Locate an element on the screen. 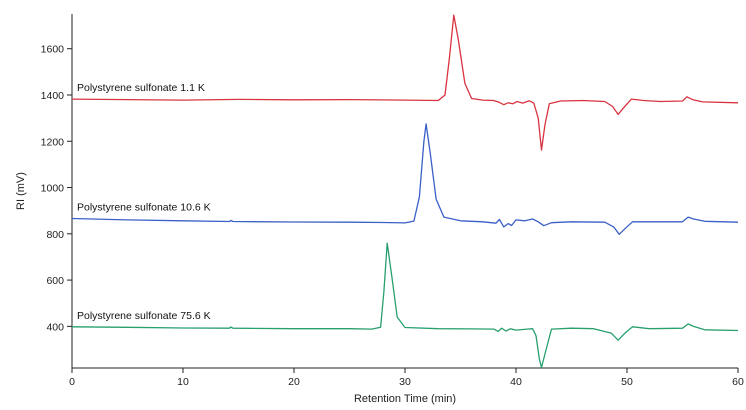 This screenshot has width=746, height=410. y-tick-label: 1200 is located at coordinates (53, 142).